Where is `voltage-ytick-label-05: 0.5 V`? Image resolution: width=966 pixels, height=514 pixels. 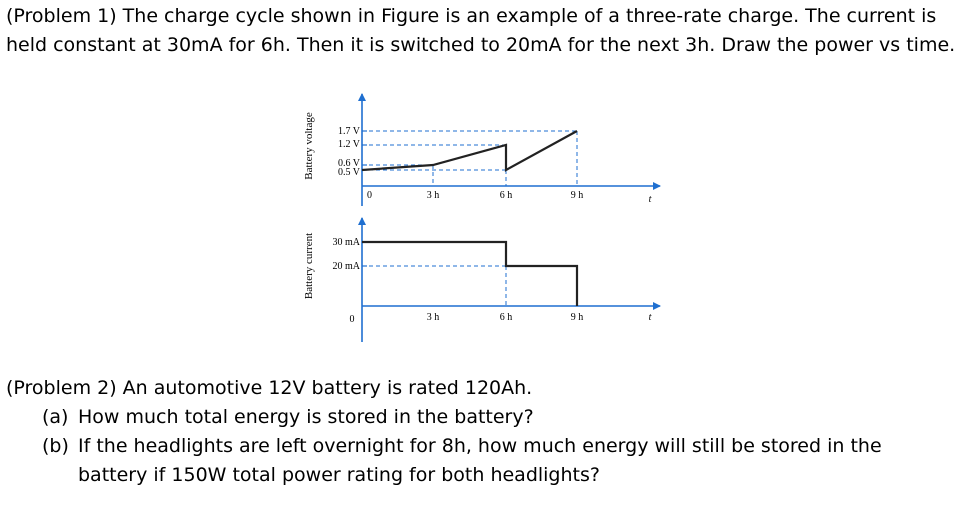 voltage-ytick-label-05: 0.5 V is located at coordinates (349, 172).